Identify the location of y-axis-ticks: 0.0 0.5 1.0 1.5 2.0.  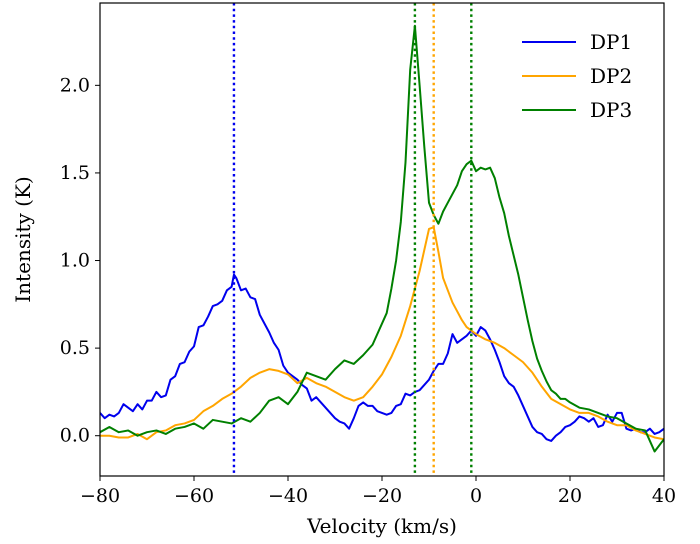
(80, 260).